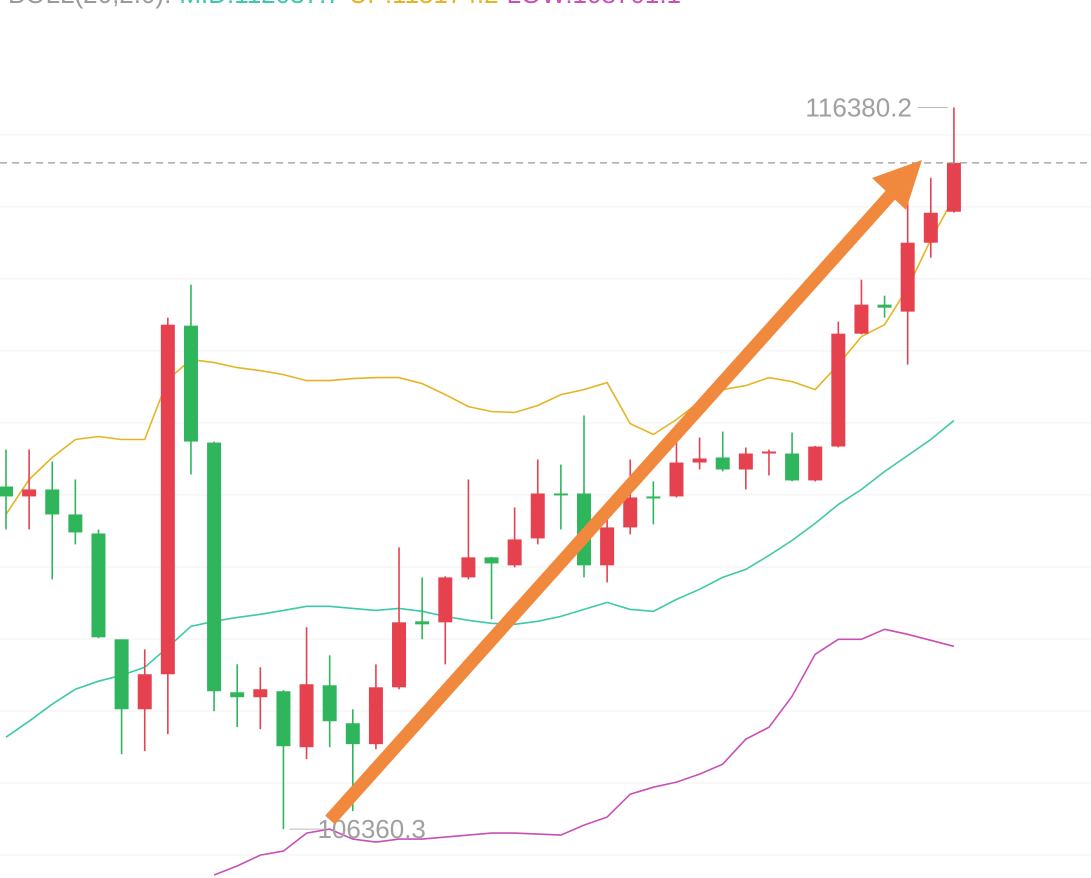 The image size is (1091, 878). What do you see at coordinates (594, 4) in the screenshot?
I see `header-item: LOW:108701.1` at bounding box center [594, 4].